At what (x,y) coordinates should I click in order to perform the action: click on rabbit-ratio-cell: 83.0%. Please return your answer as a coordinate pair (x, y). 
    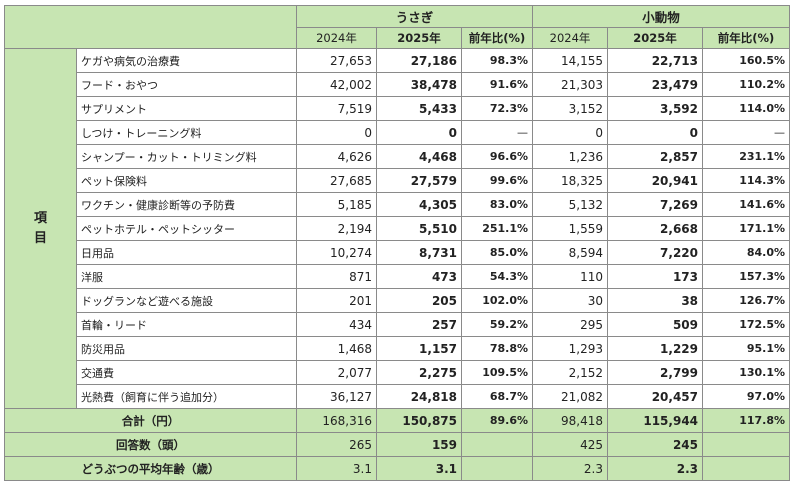
    Looking at the image, I should click on (497, 204).